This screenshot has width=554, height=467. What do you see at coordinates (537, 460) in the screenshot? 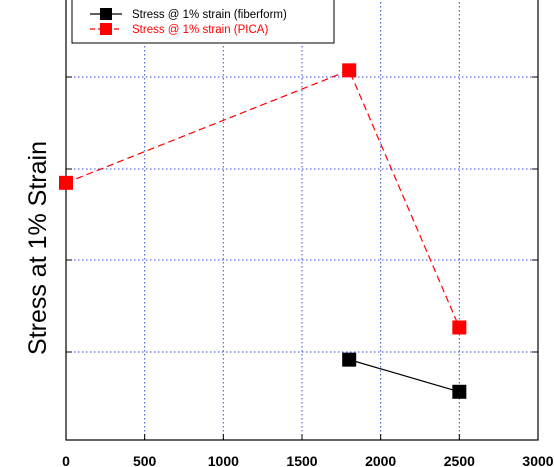
I see `x-tick-label: 3000` at bounding box center [537, 460].